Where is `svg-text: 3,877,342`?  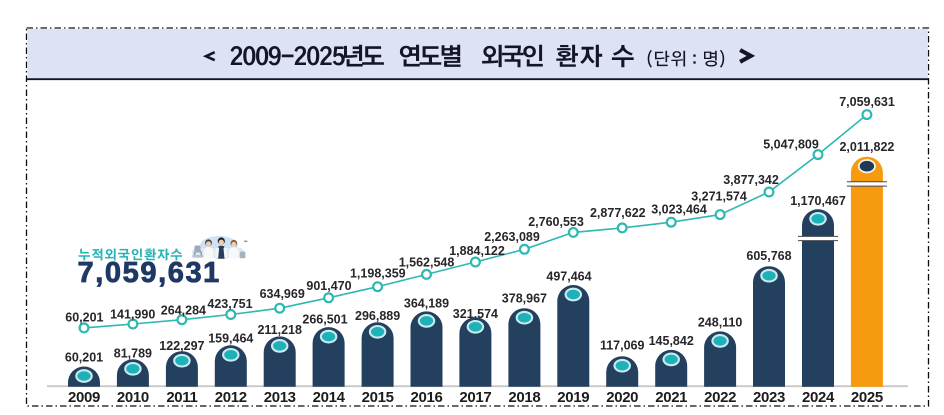
svg-text: 3,877,342 is located at coordinates (751, 180).